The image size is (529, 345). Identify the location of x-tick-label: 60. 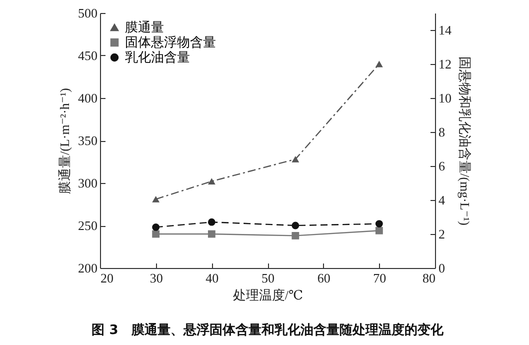
(323, 278).